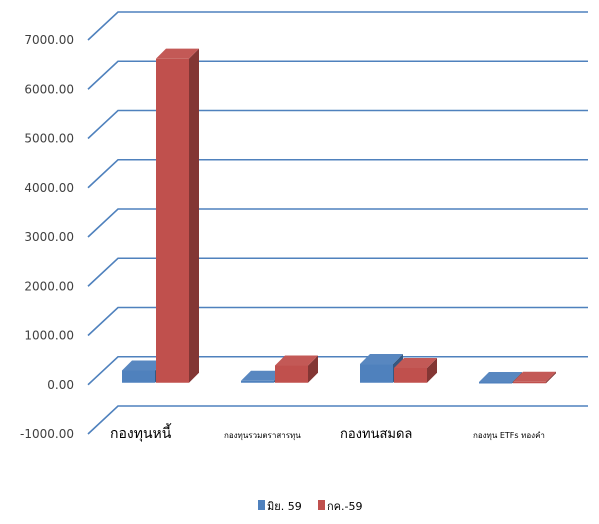 This screenshot has height=524, width=599. What do you see at coordinates (47, 434) in the screenshot?
I see `y-tick-label: -1000.00` at bounding box center [47, 434].